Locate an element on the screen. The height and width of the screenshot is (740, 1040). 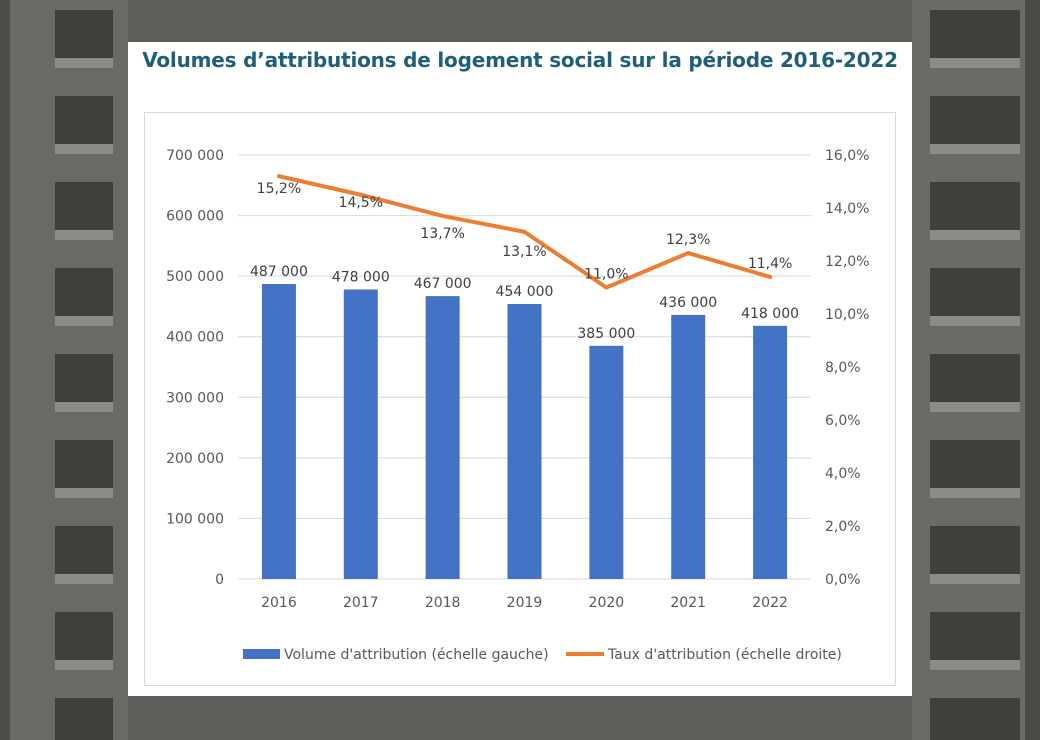
y-left-tick-label: 400 000 is located at coordinates (195, 338).